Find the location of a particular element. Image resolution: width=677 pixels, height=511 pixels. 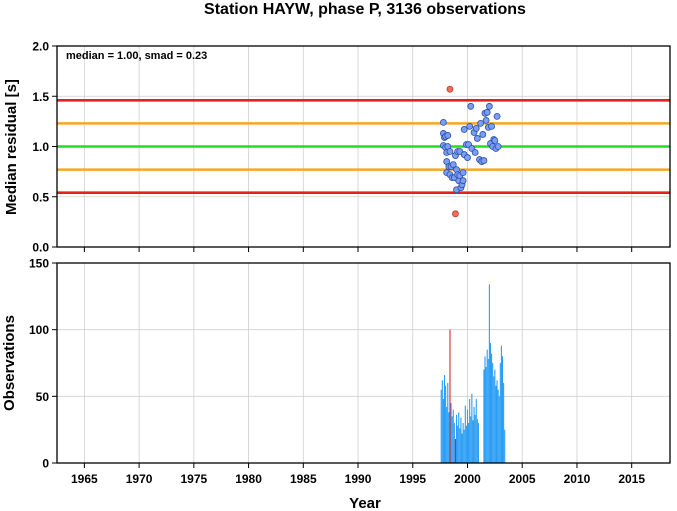

x-tick-label: 2010 is located at coordinates (577, 479).